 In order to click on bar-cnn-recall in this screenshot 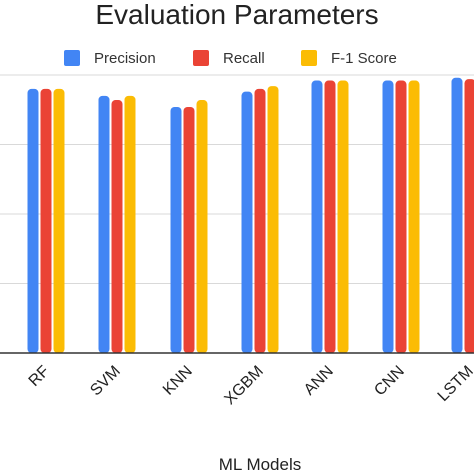, I will do `click(401, 216)`.